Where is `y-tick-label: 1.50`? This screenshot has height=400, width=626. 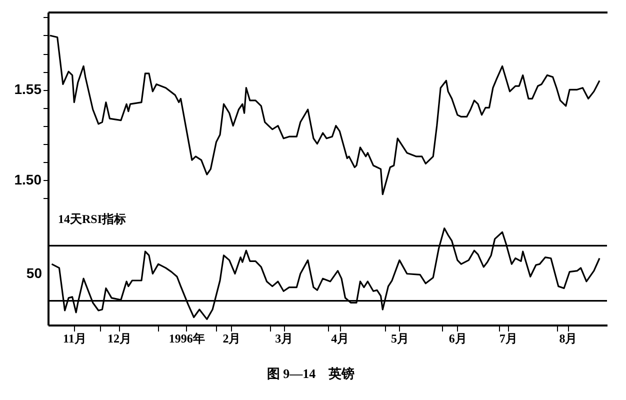 y-tick-label: 1.50 is located at coordinates (28, 179).